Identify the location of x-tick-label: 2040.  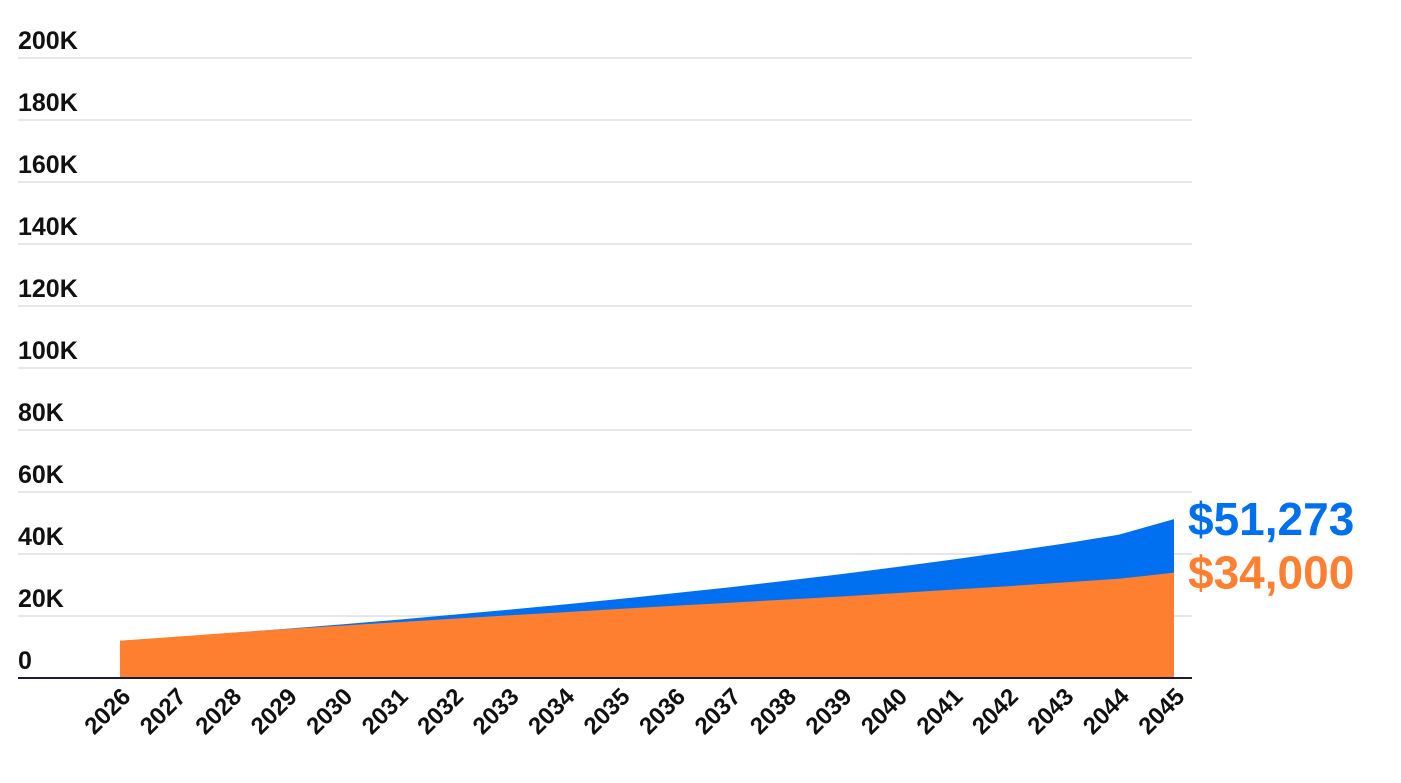
(884, 711).